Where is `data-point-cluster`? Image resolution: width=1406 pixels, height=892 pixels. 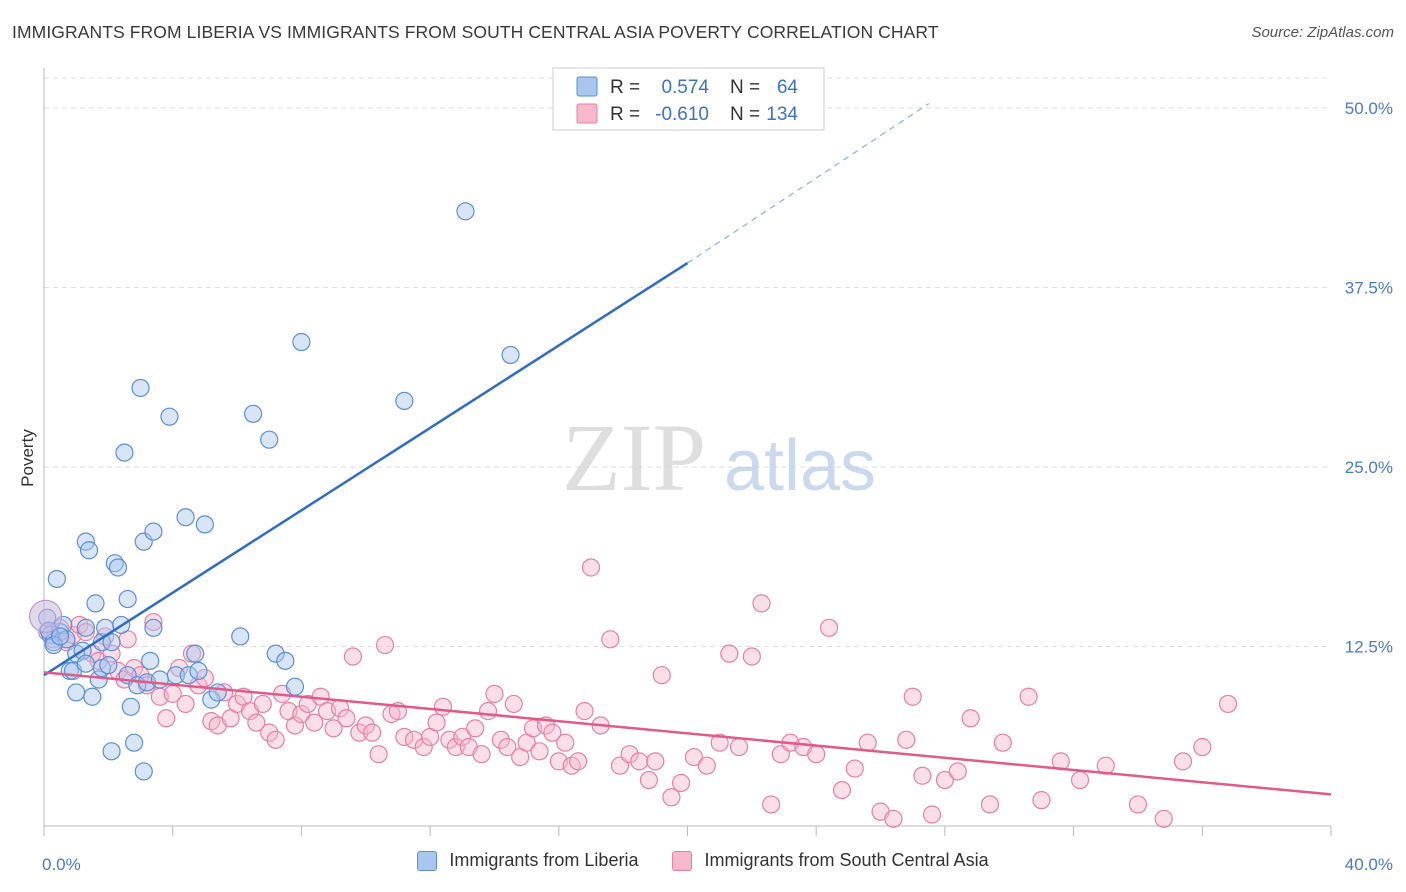
data-point-cluster is located at coordinates (46, 616).